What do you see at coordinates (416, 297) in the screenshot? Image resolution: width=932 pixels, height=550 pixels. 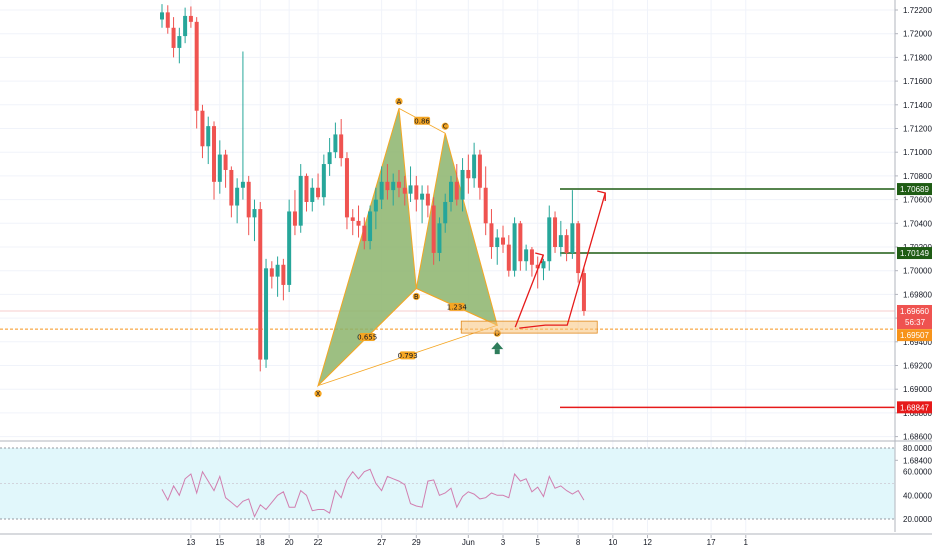 I see `pattern-point-label: B` at bounding box center [416, 297].